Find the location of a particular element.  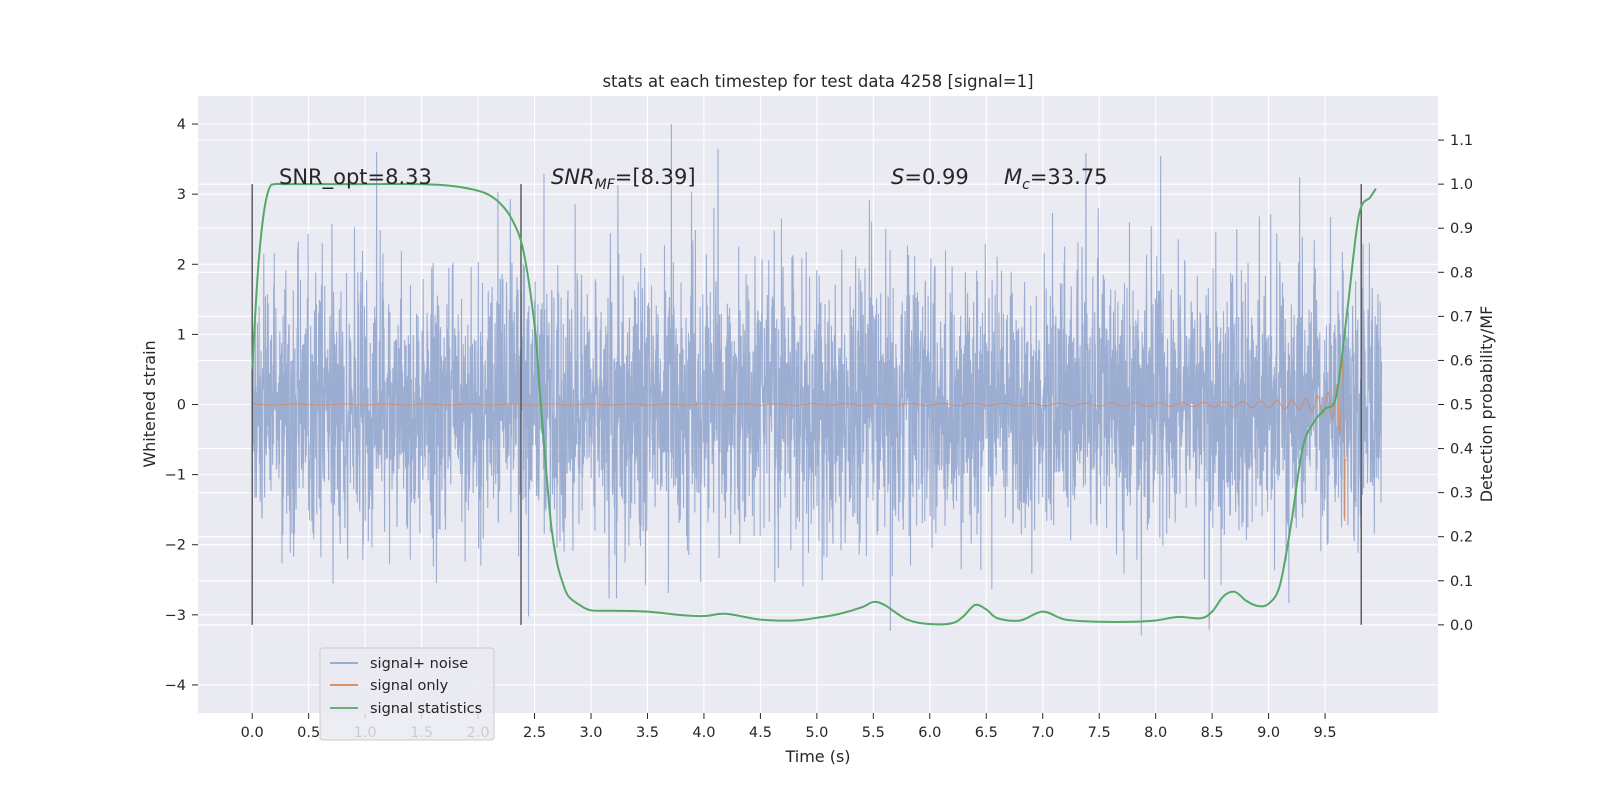

legend-label-signal-plus-noise: signal+ noise is located at coordinates (419, 664).